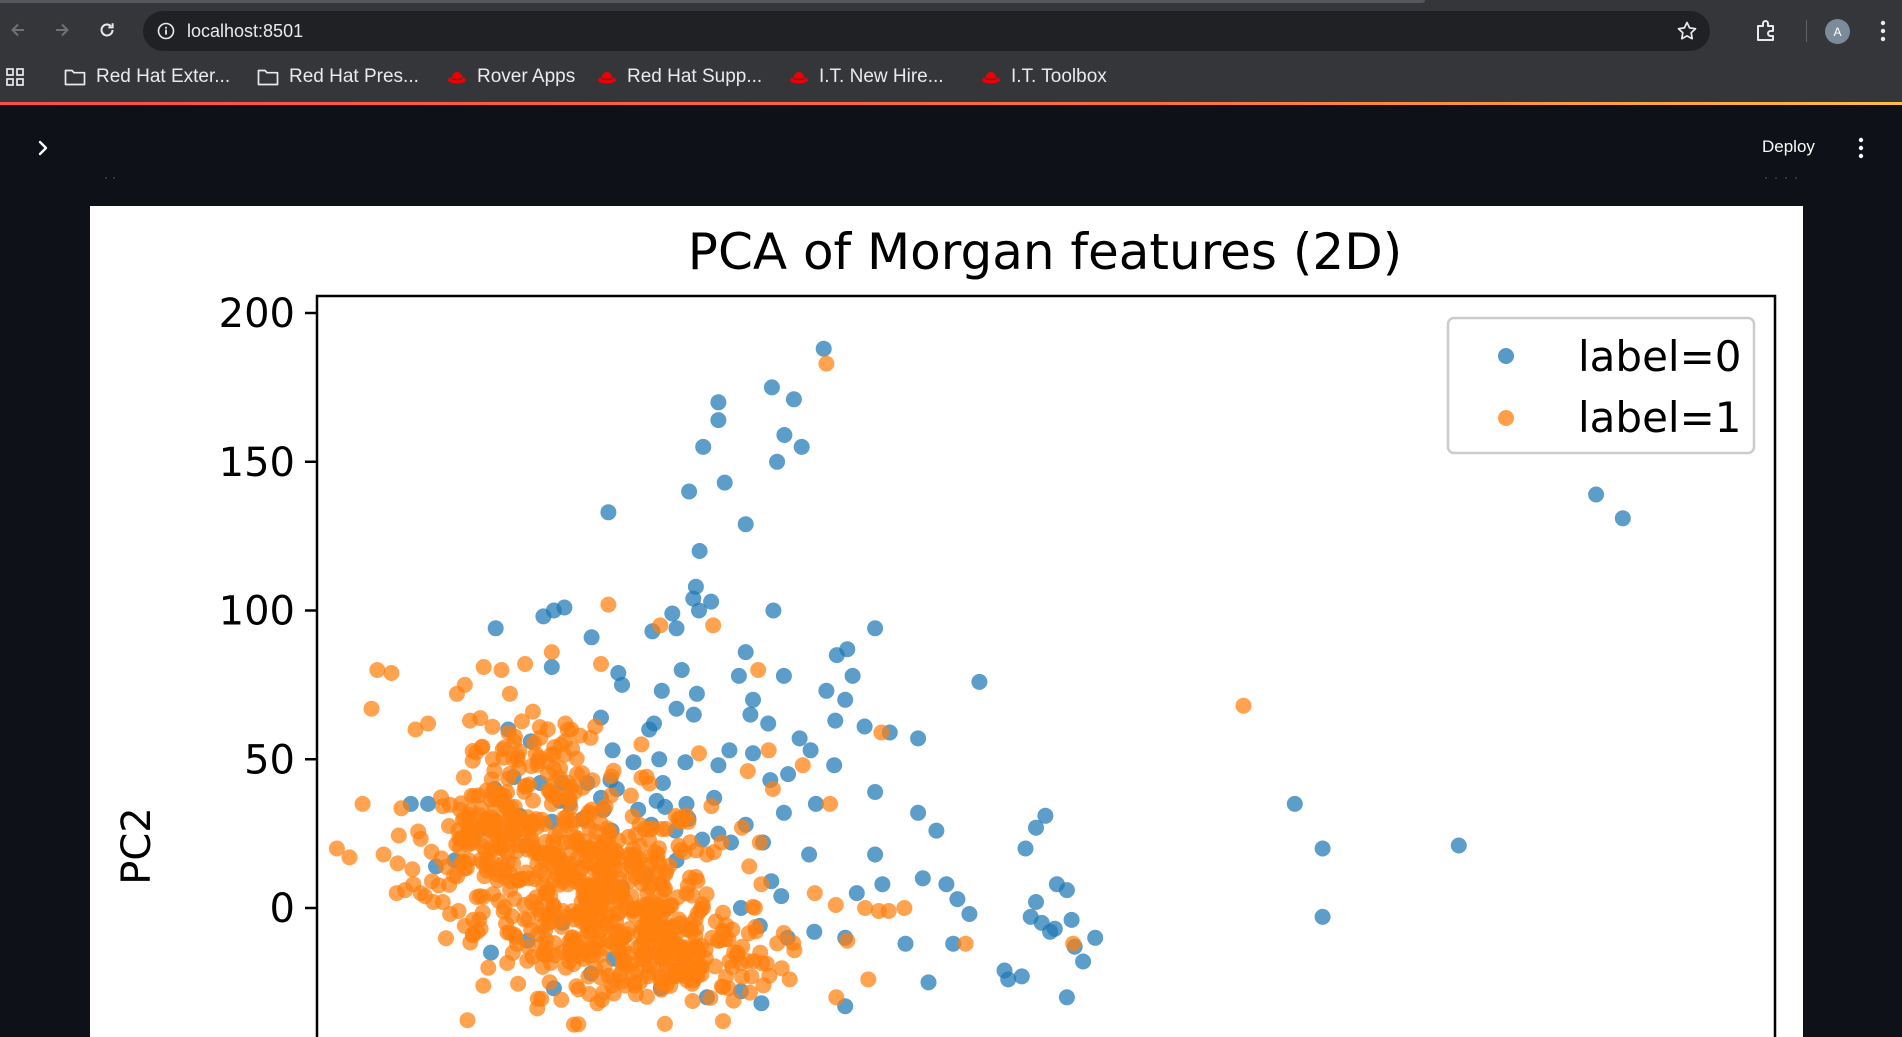  I want to click on bookmark-item: Rover Apps, so click(511, 77).